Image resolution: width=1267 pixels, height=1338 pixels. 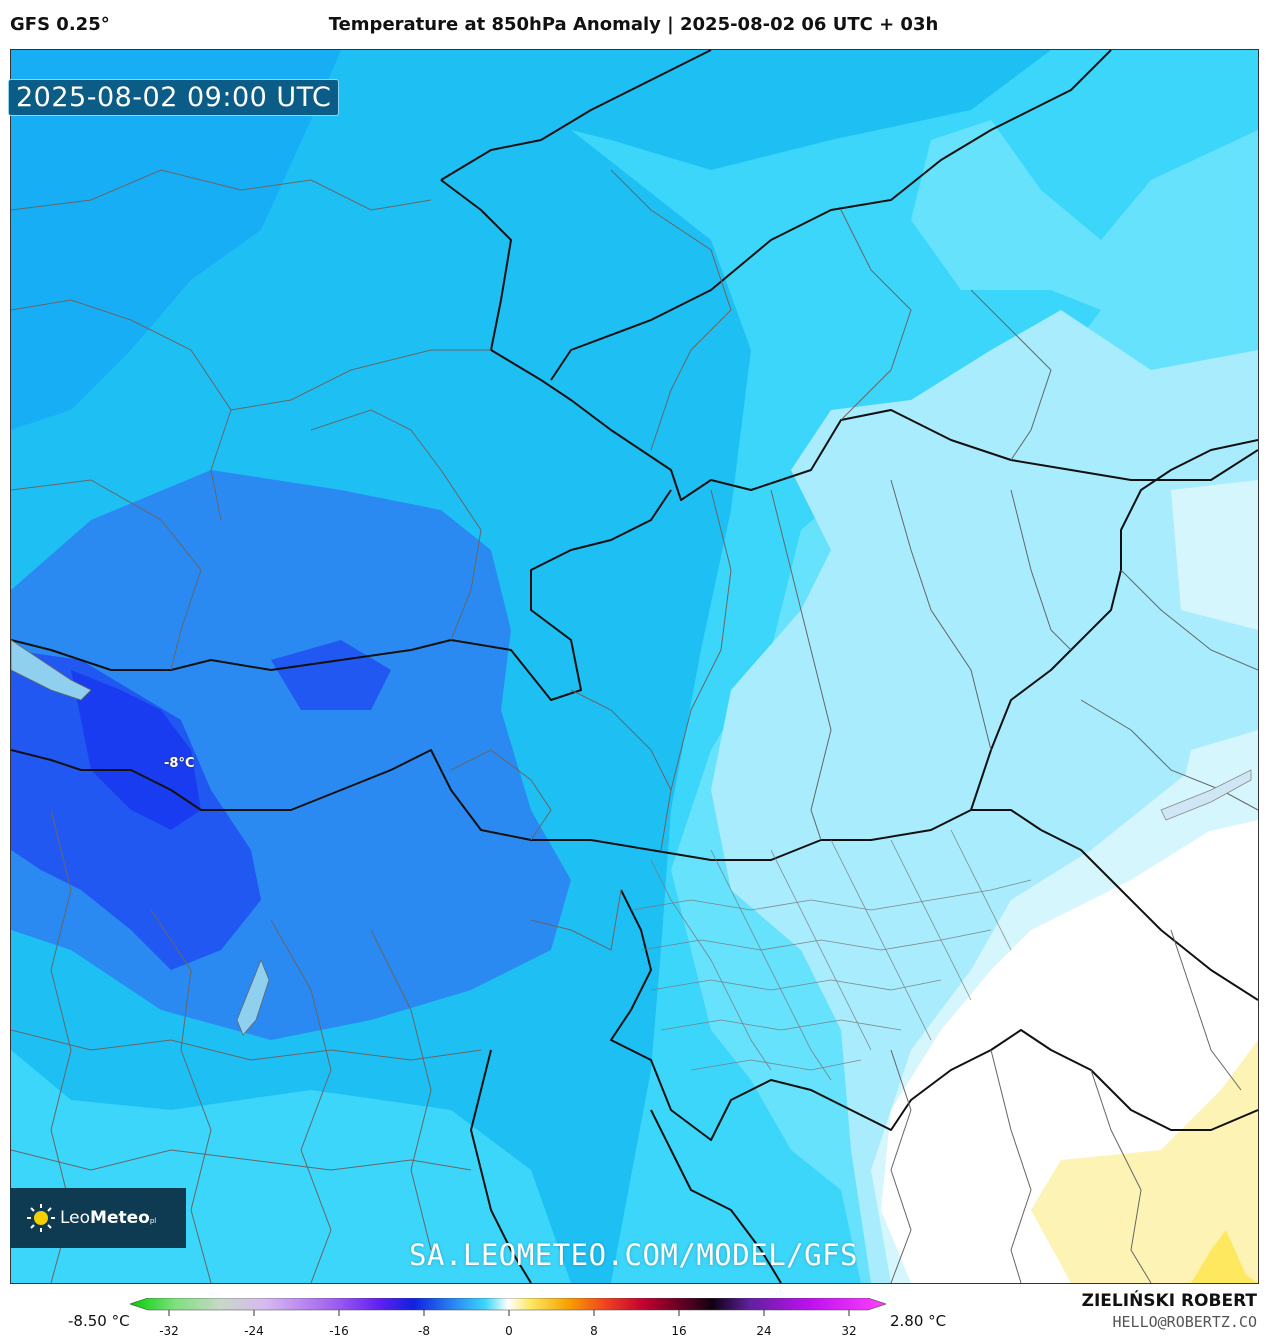 I want to click on valid-time-badge: 2025-08-02 09:00 UTC, so click(x=174, y=97).